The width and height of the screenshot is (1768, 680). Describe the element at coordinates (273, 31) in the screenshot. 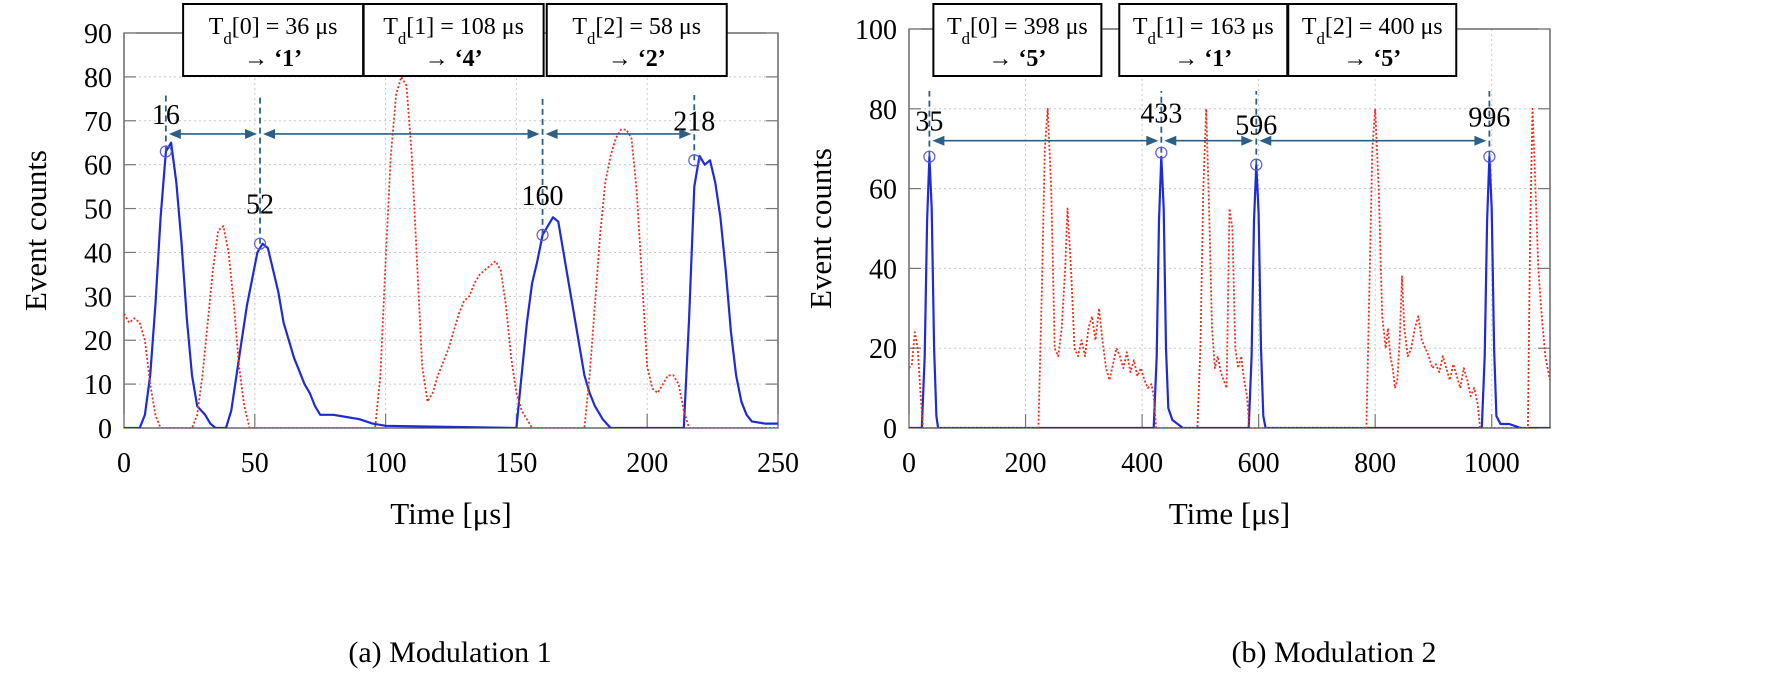

I see `annotation-box-line1: Td[0] = 36 μs` at that location.